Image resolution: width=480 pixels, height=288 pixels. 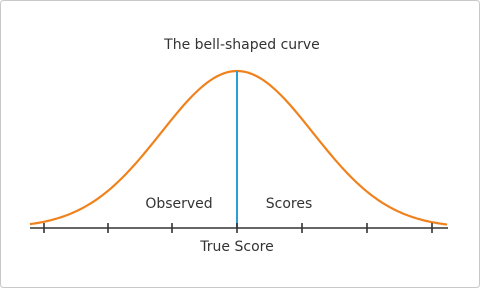 What do you see at coordinates (241, 45) in the screenshot?
I see `title: The bell-shaped curve` at bounding box center [241, 45].